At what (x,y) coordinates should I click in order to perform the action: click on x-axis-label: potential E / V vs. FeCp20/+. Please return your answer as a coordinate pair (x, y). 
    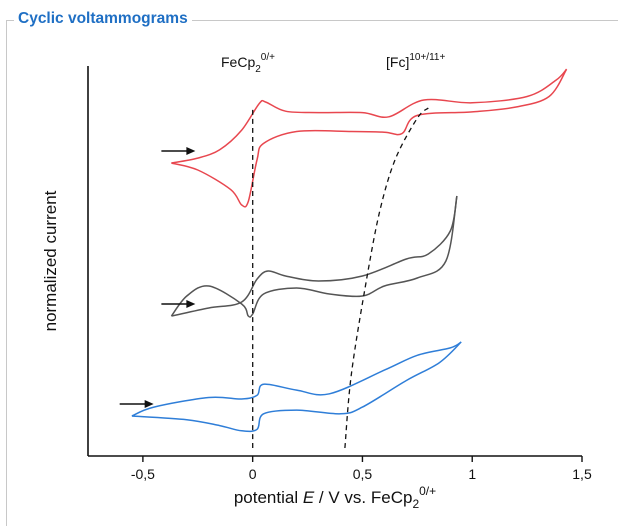
    Looking at the image, I should click on (335, 497).